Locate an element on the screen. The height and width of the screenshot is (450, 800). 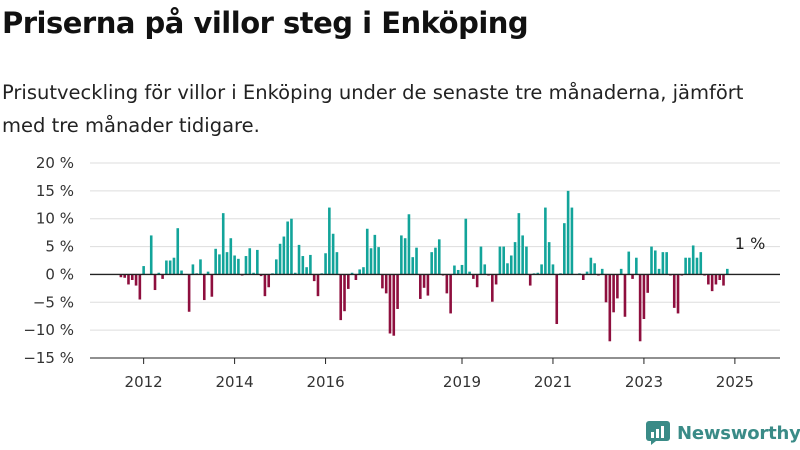
y-axis-labels: −15 % −10 % −5 % 0 % 5 % 10 % 15 % 20 % is located at coordinates (48, 260).